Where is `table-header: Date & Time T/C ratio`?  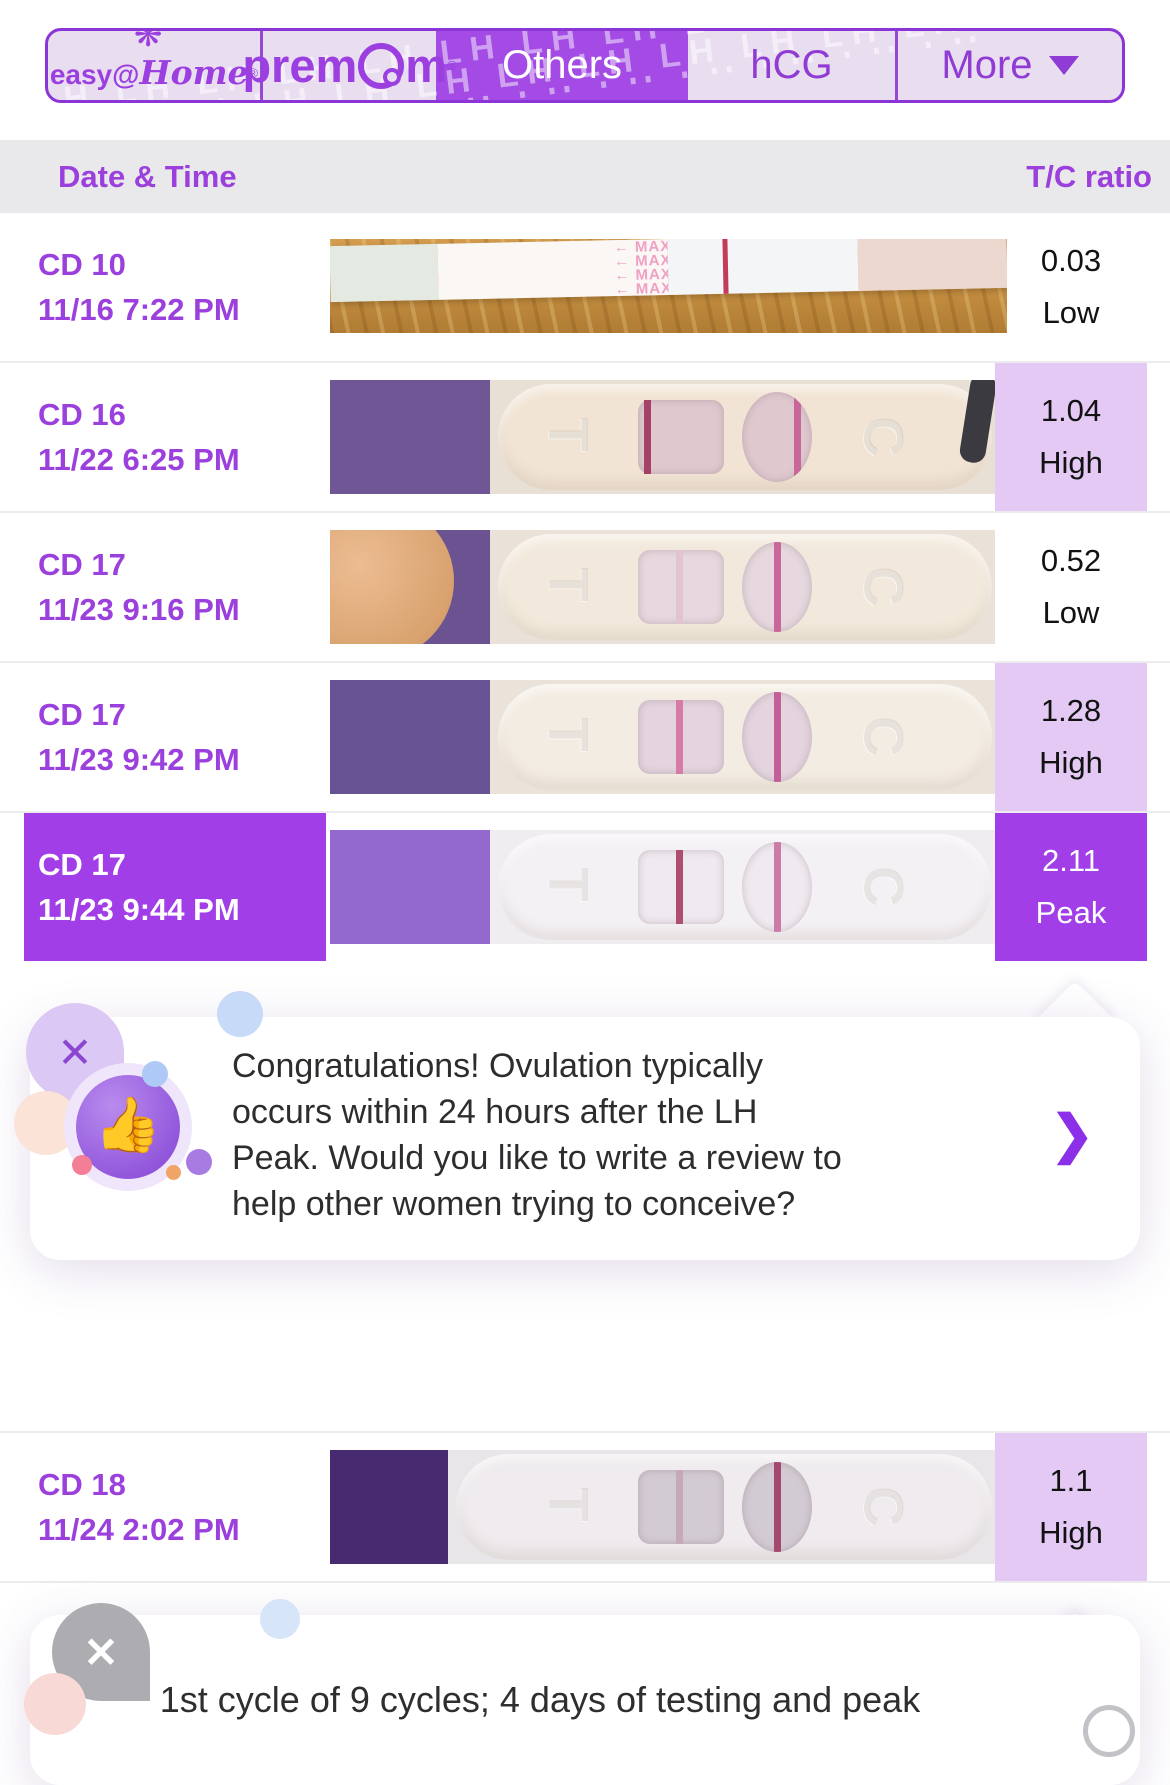
table-header: Date & Time T/C ratio is located at coordinates (585, 176).